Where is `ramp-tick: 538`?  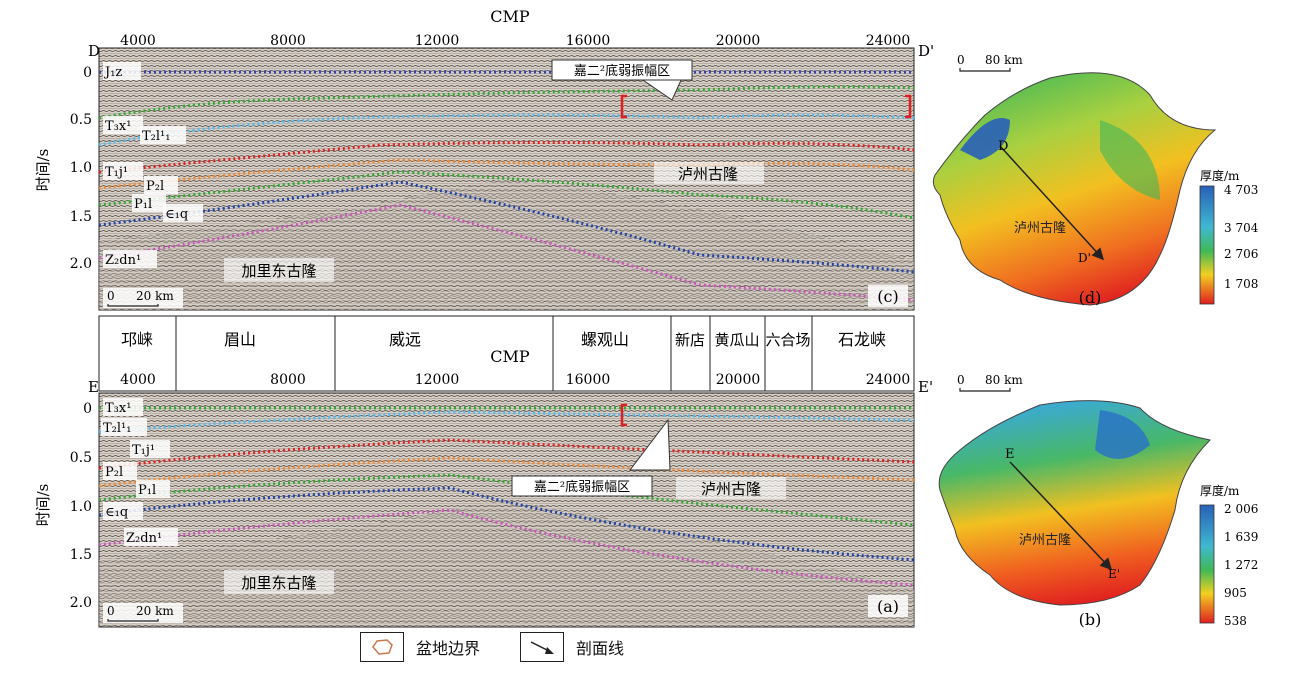 ramp-tick: 538 is located at coordinates (1235, 621).